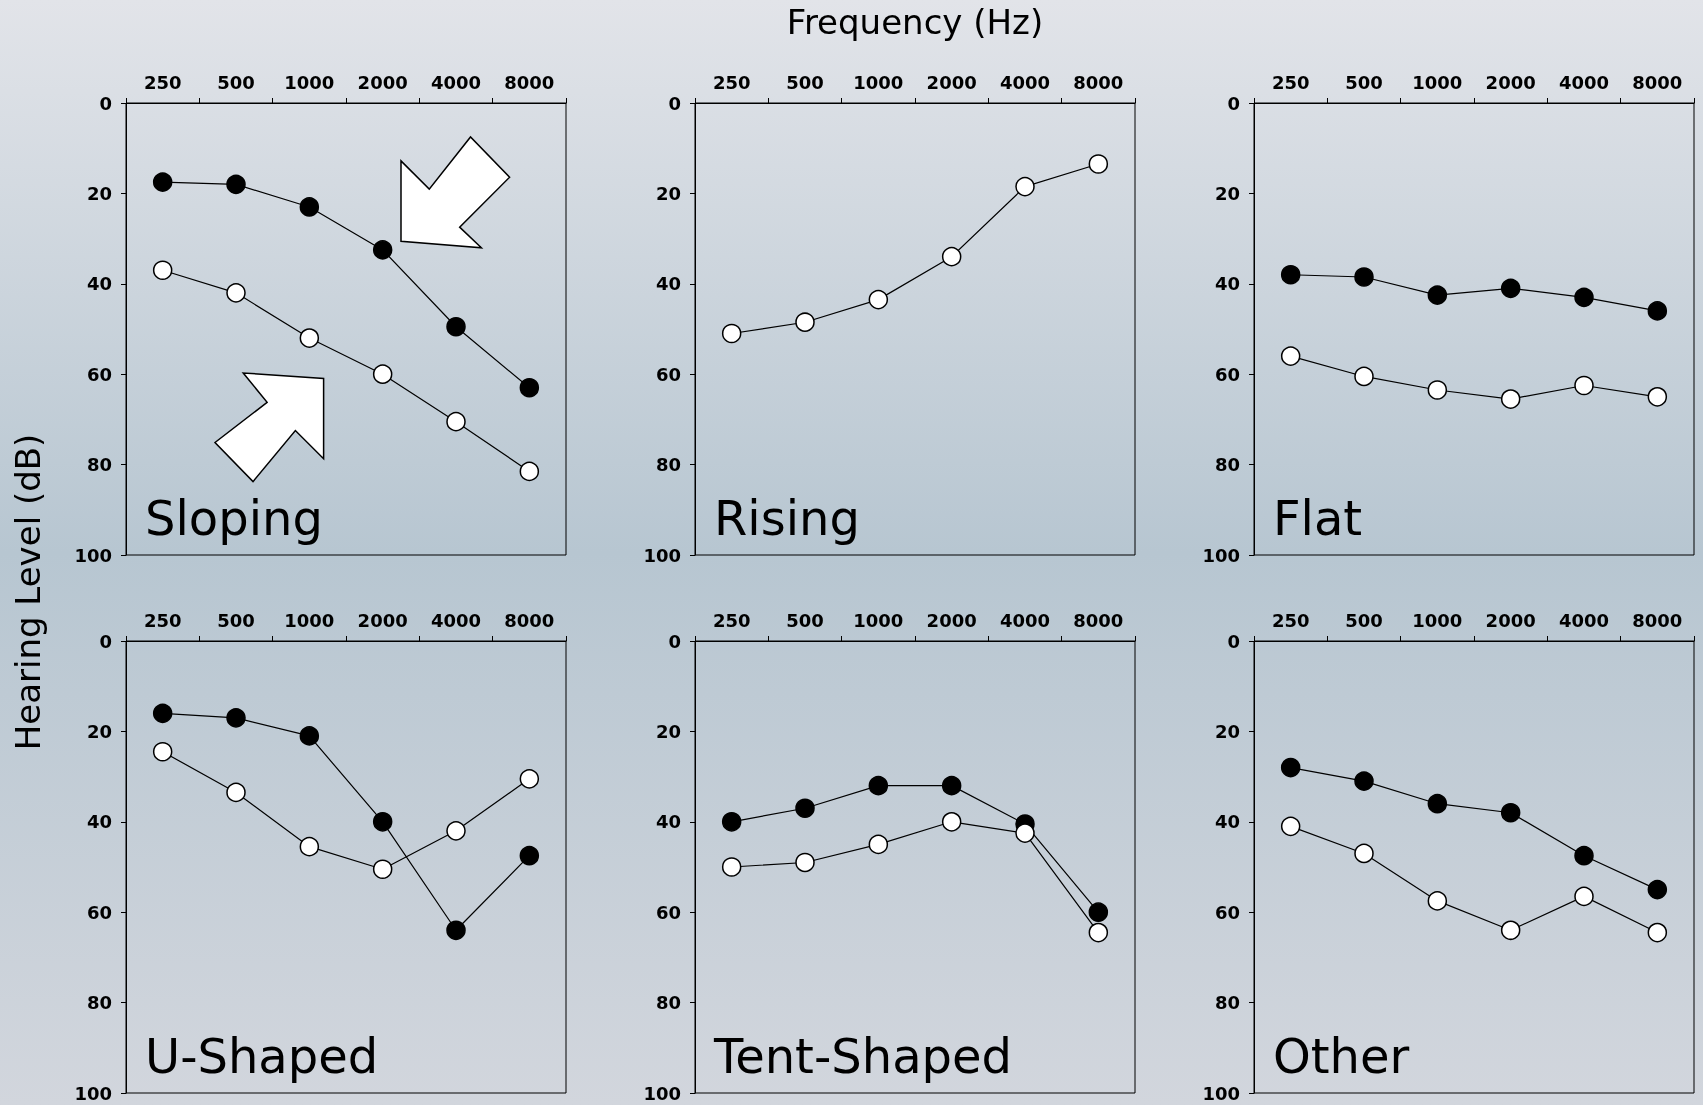 Image resolution: width=1703 pixels, height=1105 pixels. Describe the element at coordinates (234, 518) in the screenshot. I see `text: Sloping` at that location.